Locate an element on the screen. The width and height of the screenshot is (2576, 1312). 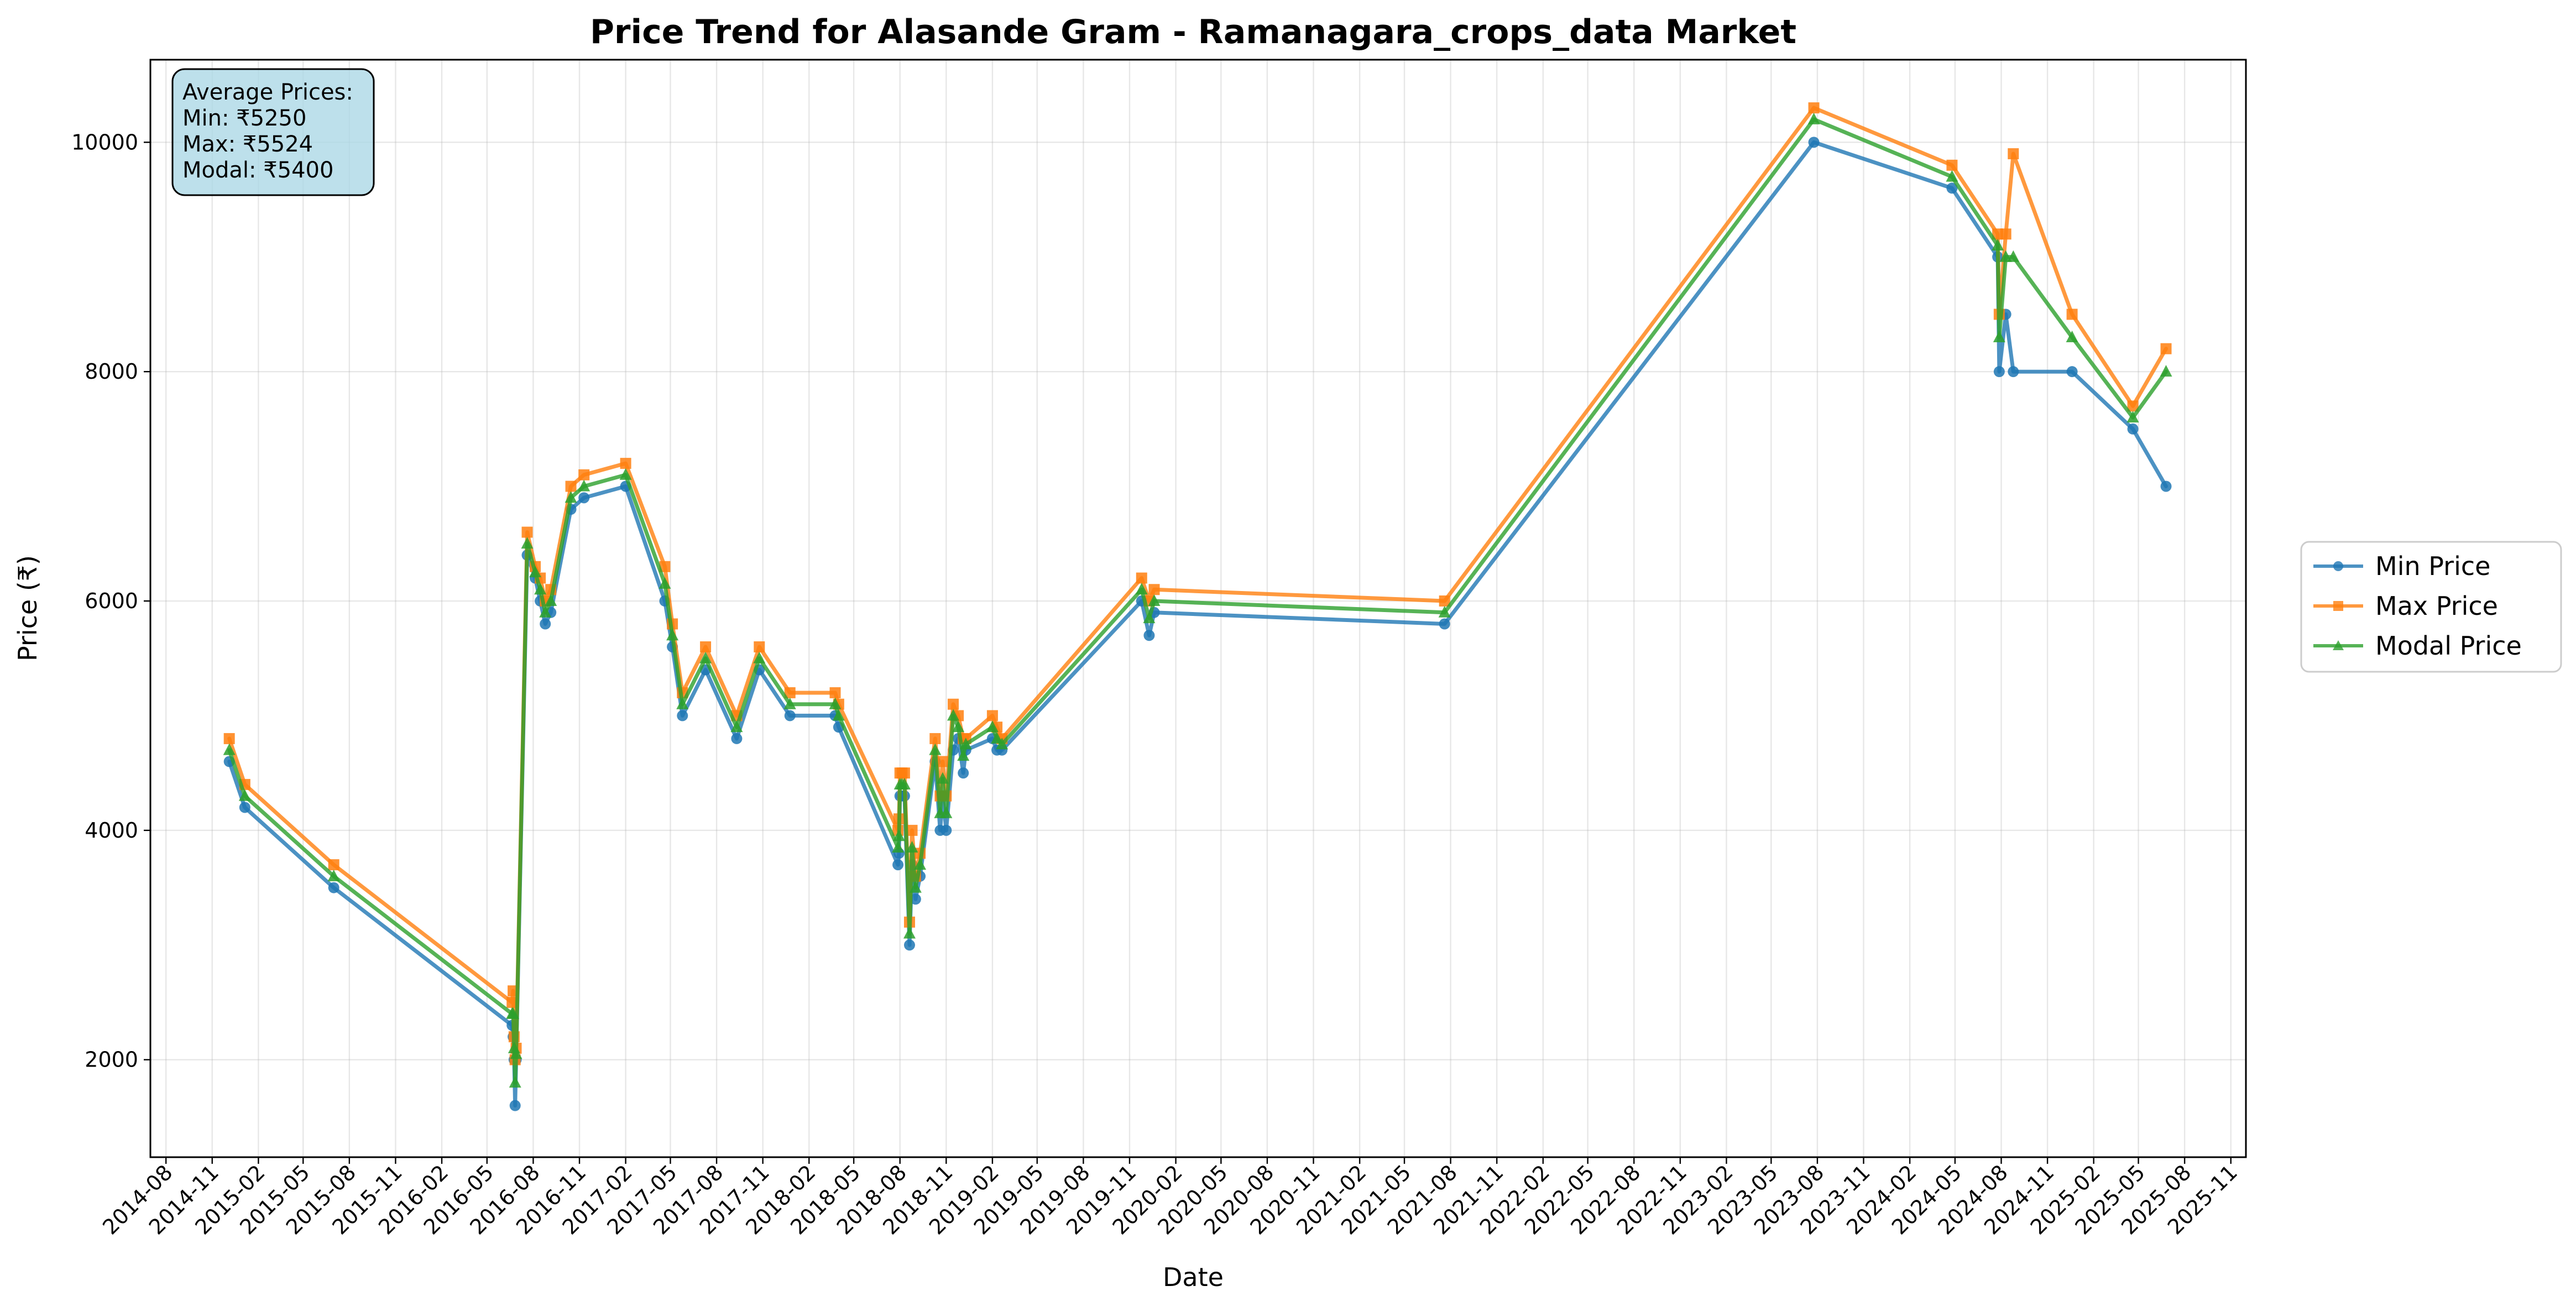
legend: Min Price Max Price Modal Price is located at coordinates (2431, 607).